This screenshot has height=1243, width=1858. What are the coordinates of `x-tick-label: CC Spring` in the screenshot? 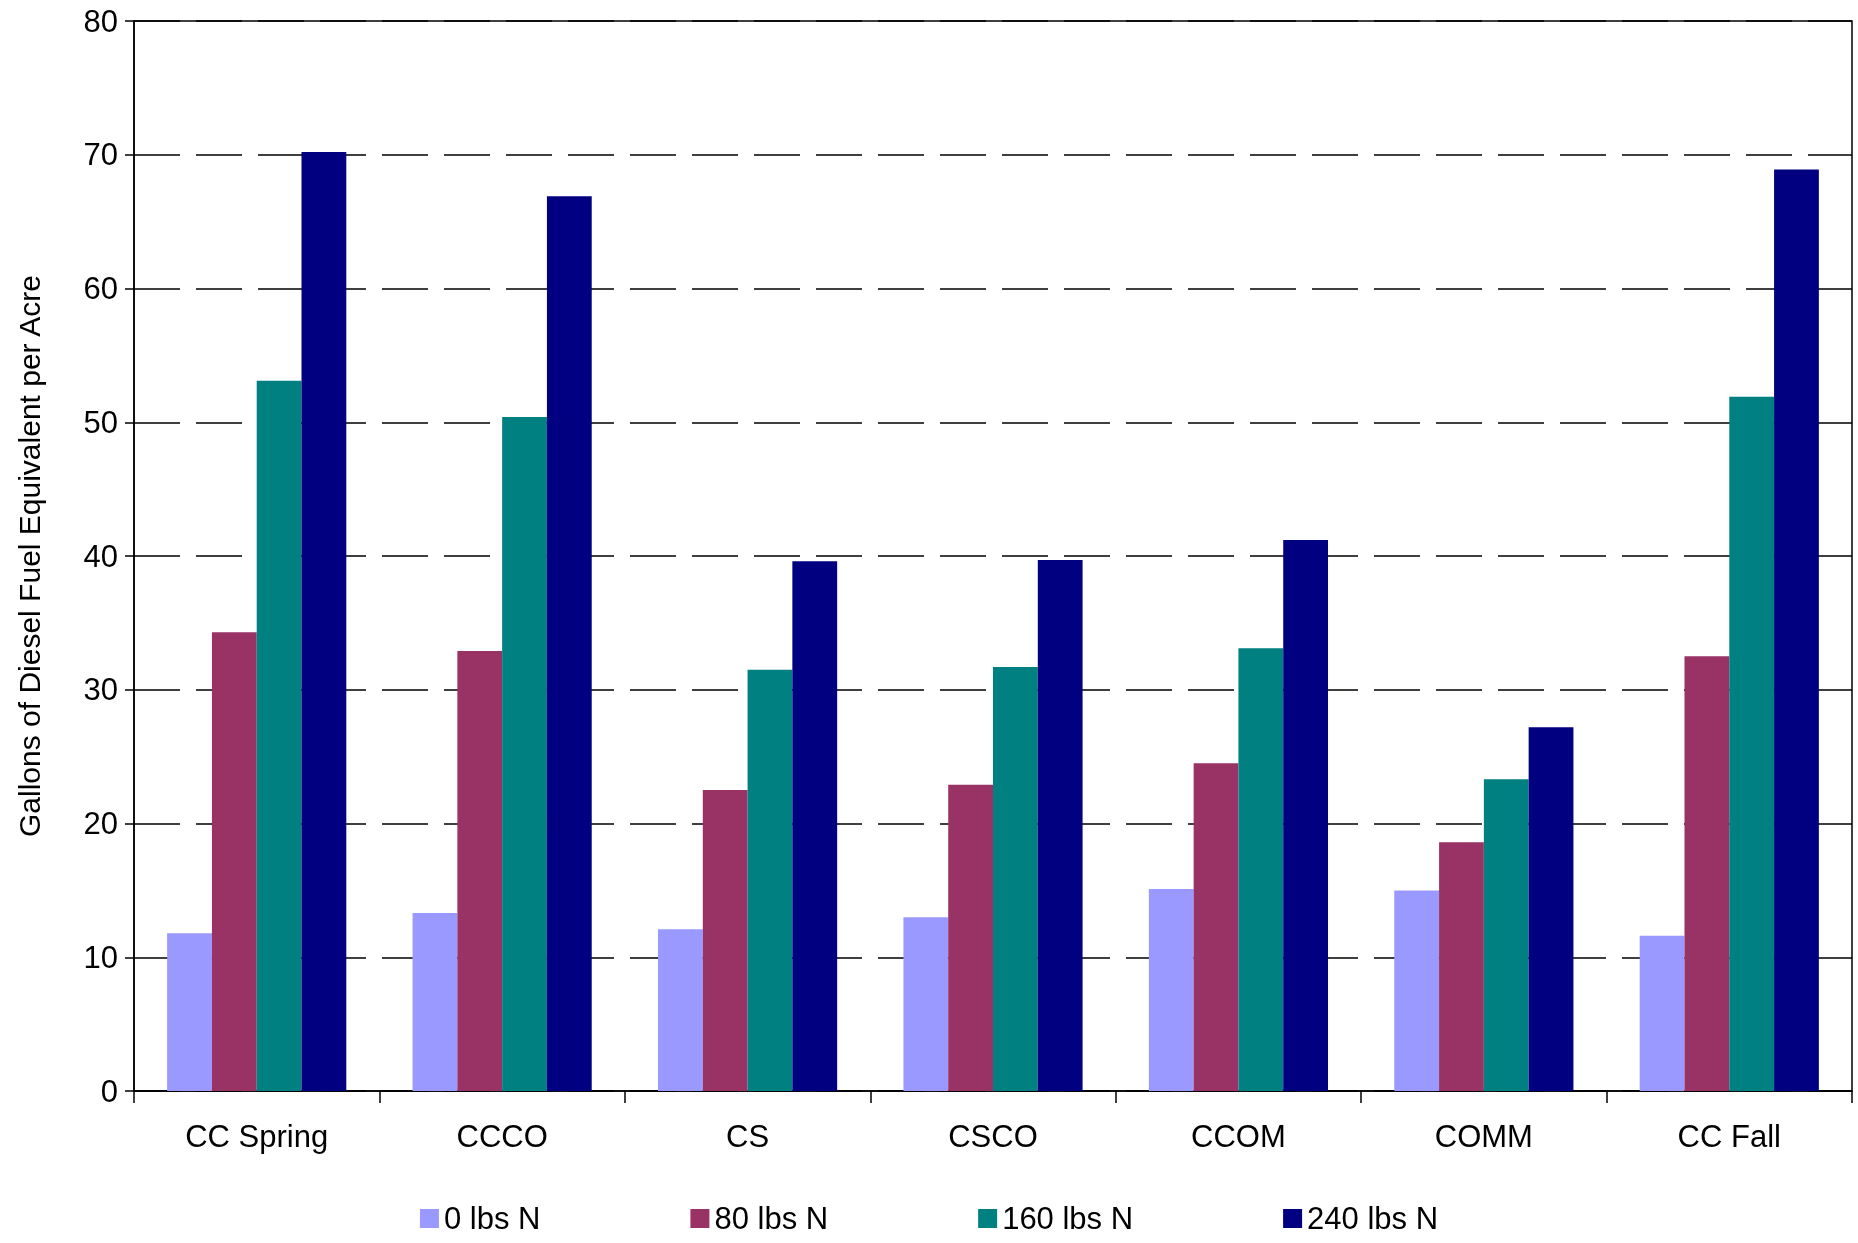 It's located at (257, 1136).